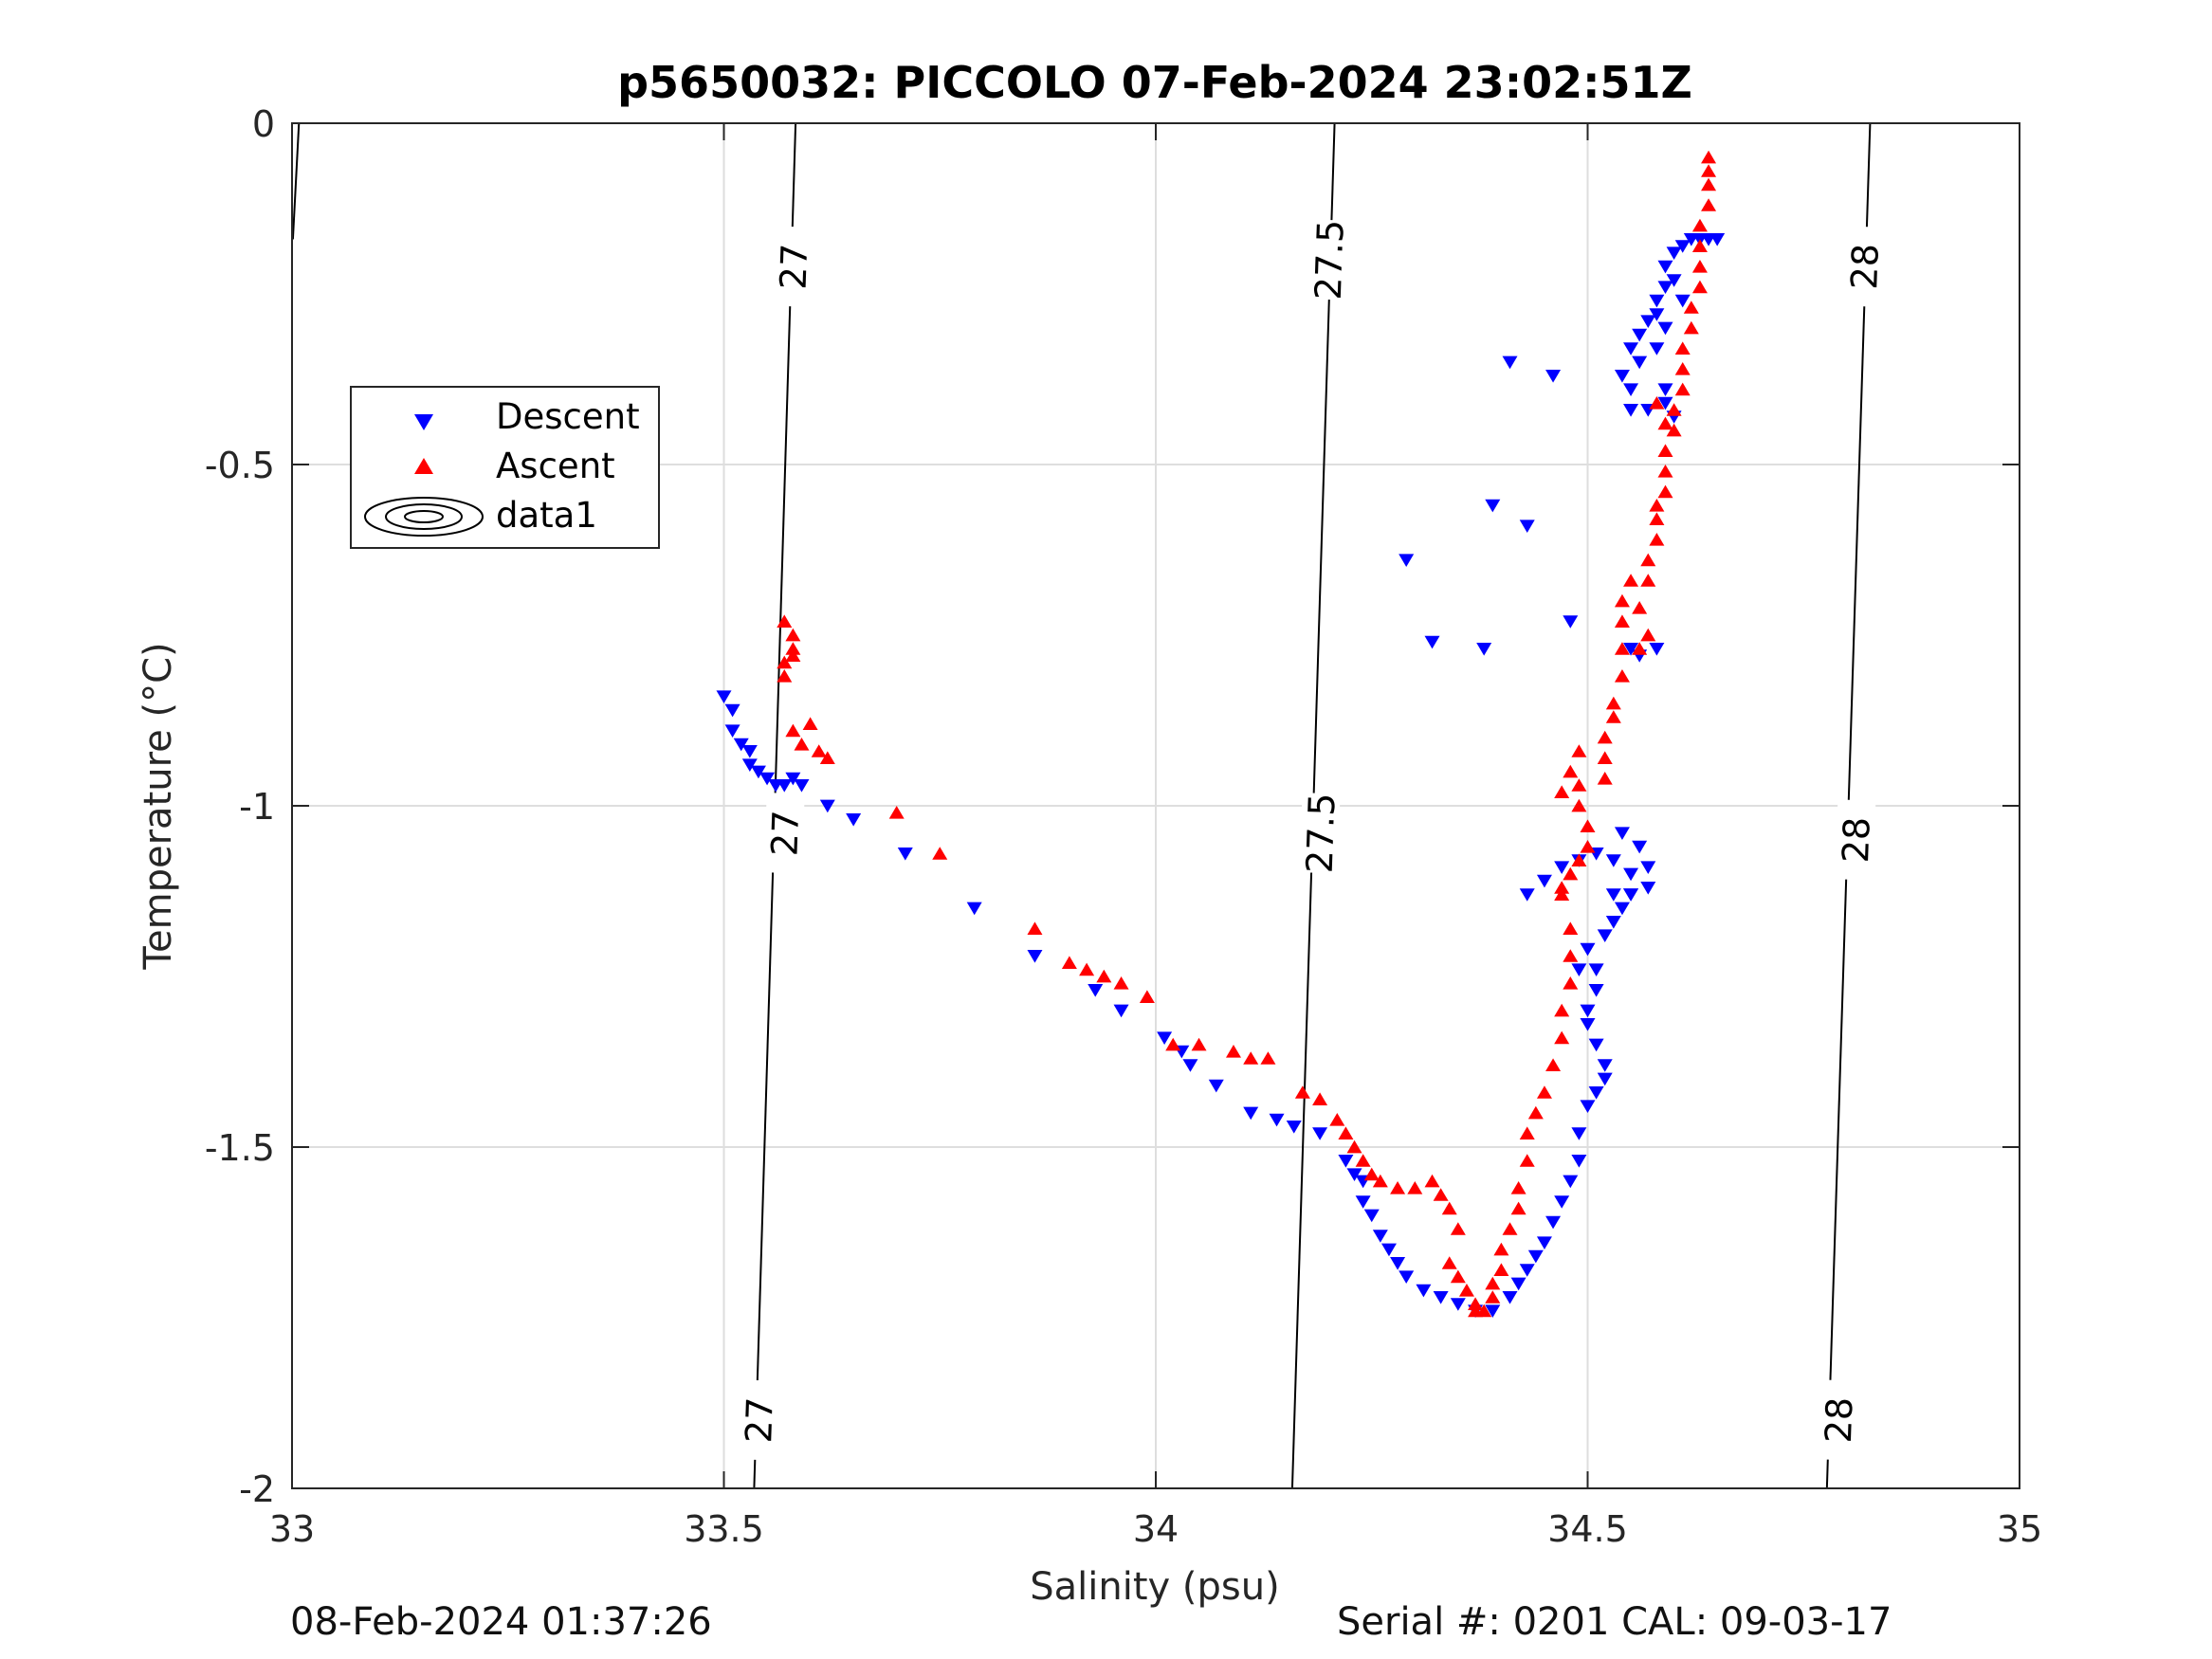 This screenshot has width=2212, height=1659. What do you see at coordinates (263, 124) in the screenshot?
I see `y-tick-label: 0` at bounding box center [263, 124].